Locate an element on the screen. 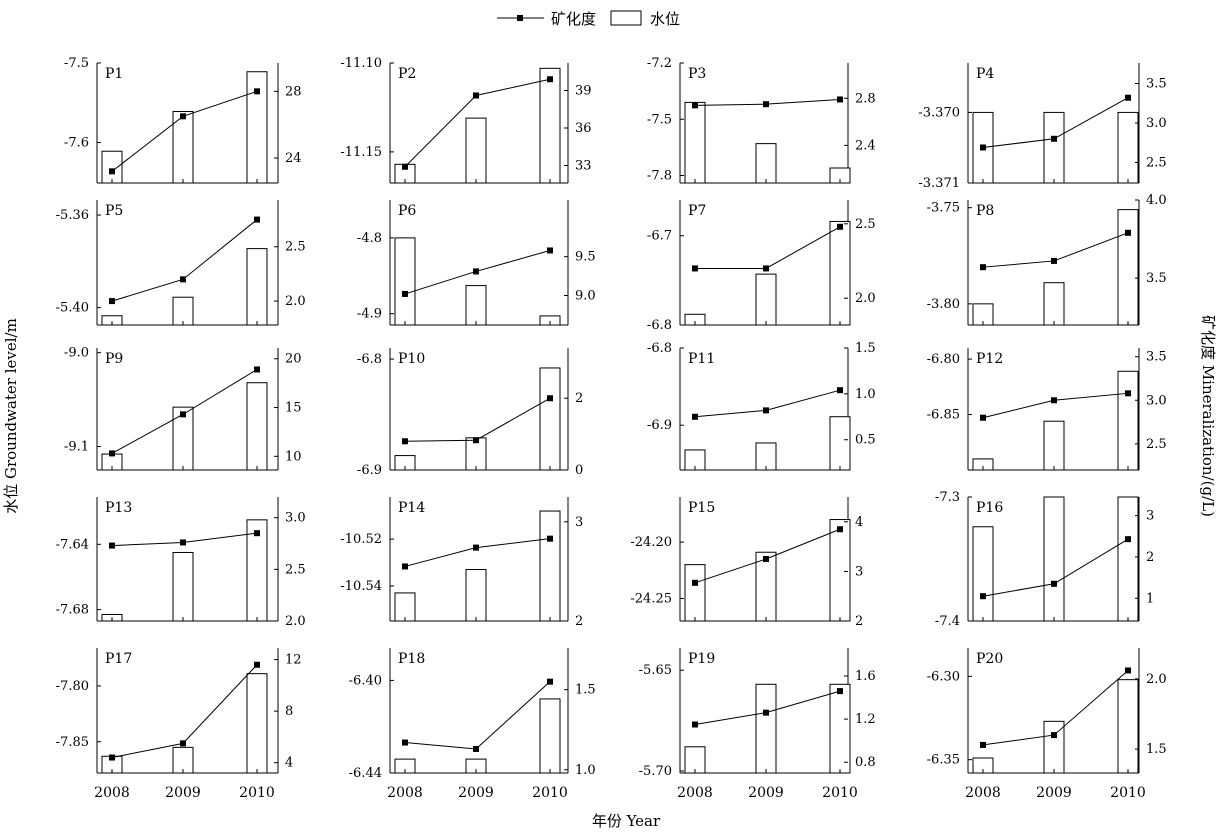 The height and width of the screenshot is (832, 1216). panel-label: P19 is located at coordinates (701, 659).